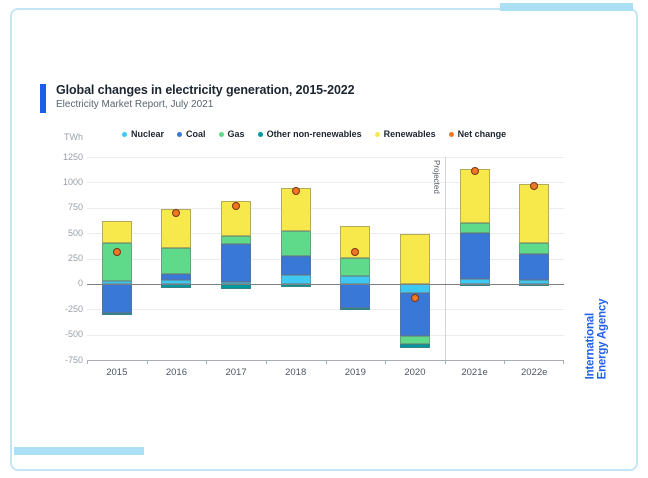 The width and height of the screenshot is (648, 478). What do you see at coordinates (474, 281) in the screenshot?
I see `bar-segment-nuclear-2021e` at bounding box center [474, 281].